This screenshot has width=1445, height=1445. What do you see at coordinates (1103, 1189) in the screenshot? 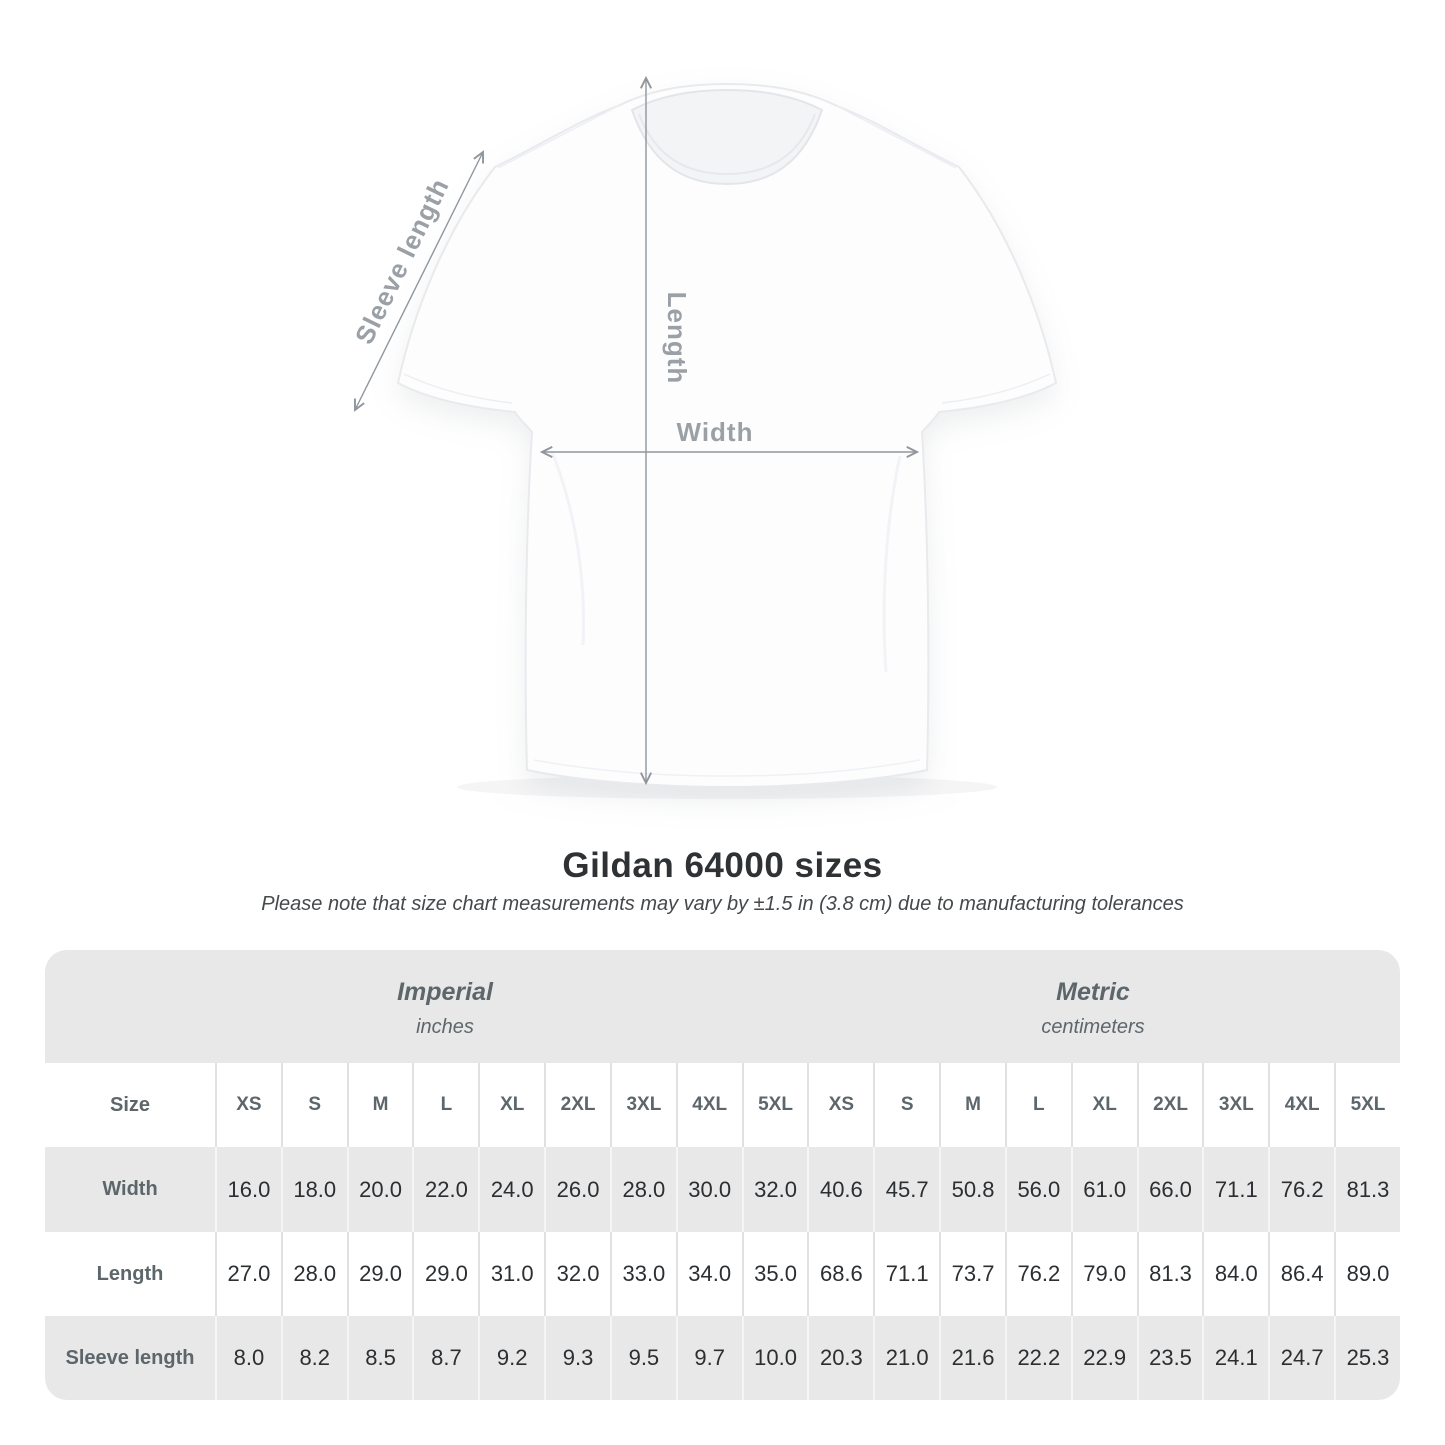
I see `value-cell: 61.0` at bounding box center [1103, 1189].